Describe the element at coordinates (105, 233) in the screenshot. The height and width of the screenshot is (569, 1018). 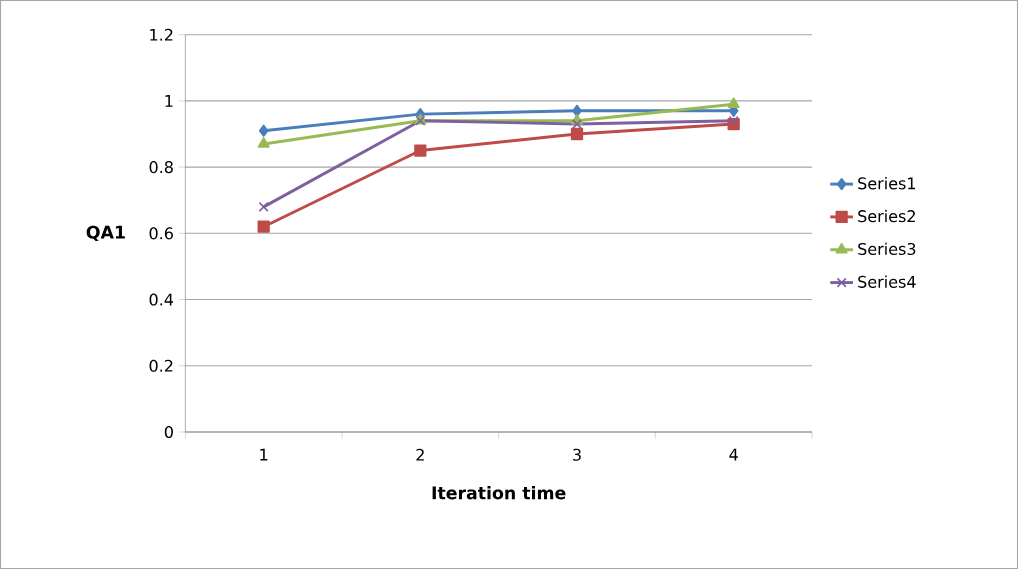
I see `y-axis-title: QA1` at that location.